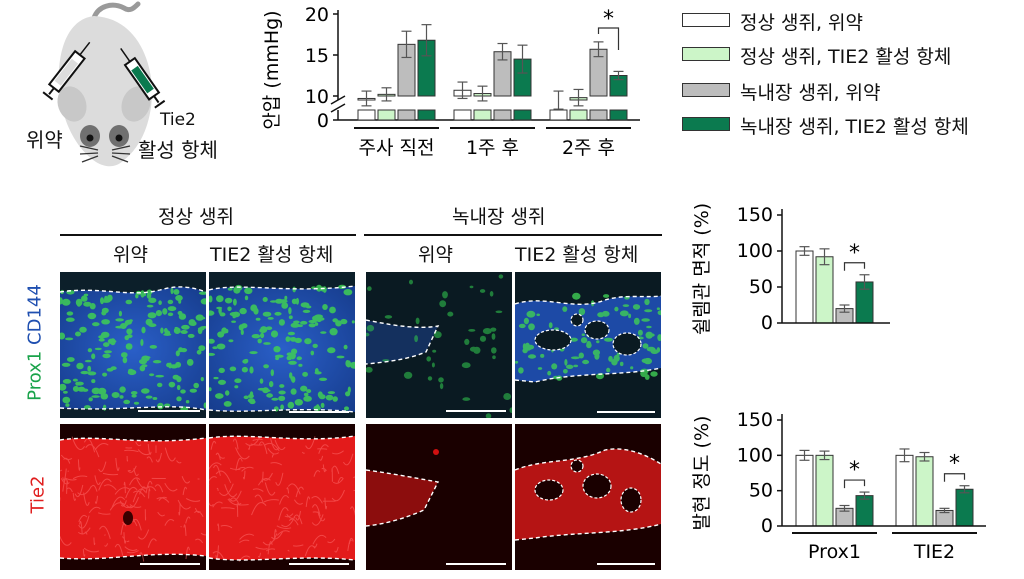 This screenshot has width=1024, height=579. What do you see at coordinates (208, 235) in the screenshot?
I see `group-underline-normal` at bounding box center [208, 235].